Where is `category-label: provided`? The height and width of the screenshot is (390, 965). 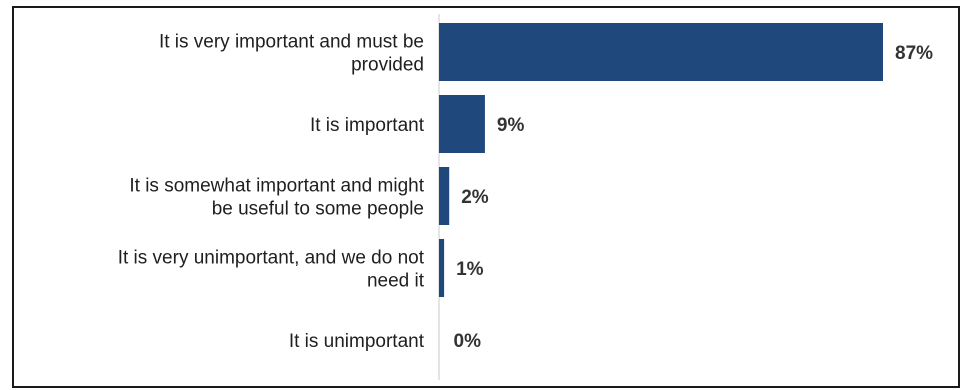
category-label: provided is located at coordinates (387, 65).